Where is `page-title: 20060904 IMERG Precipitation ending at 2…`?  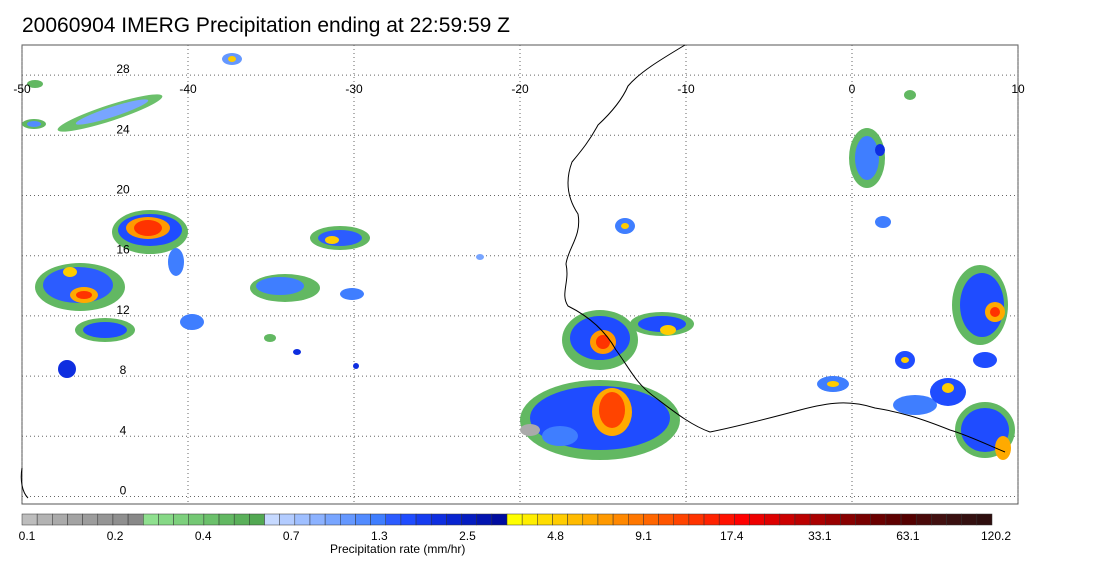 page-title: 20060904 IMERG Precipitation ending at 2… is located at coordinates (266, 25).